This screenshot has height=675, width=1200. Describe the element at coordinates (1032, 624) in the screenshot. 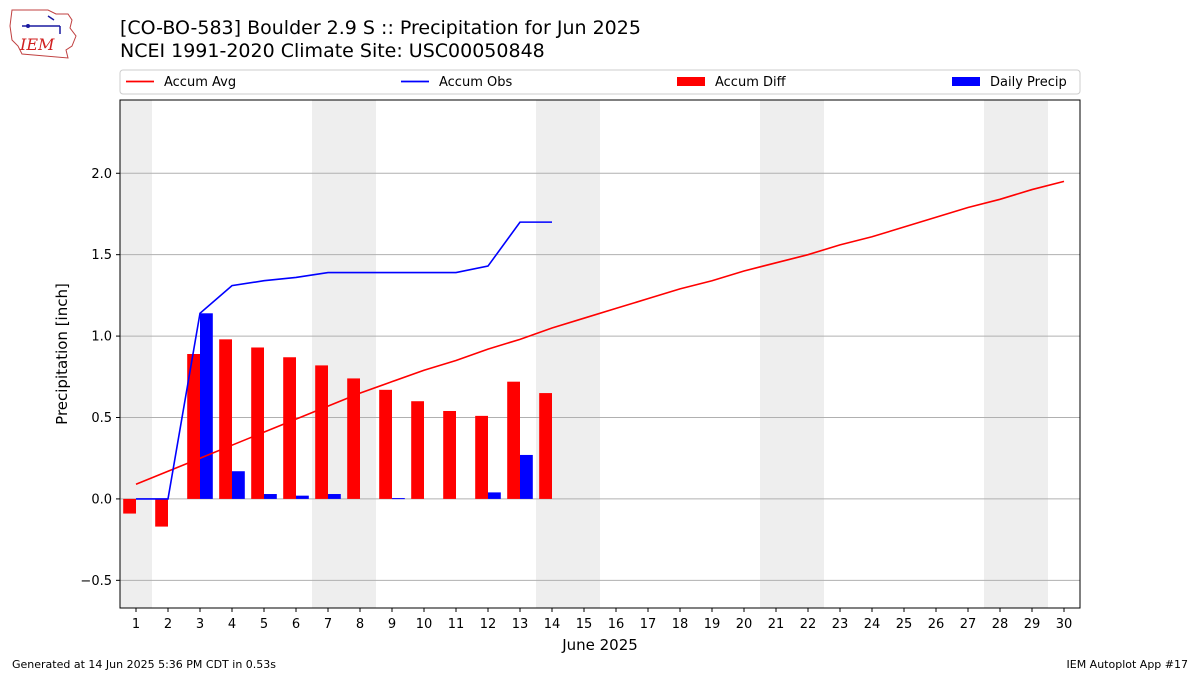

I see `x-tick-label: 29` at that location.